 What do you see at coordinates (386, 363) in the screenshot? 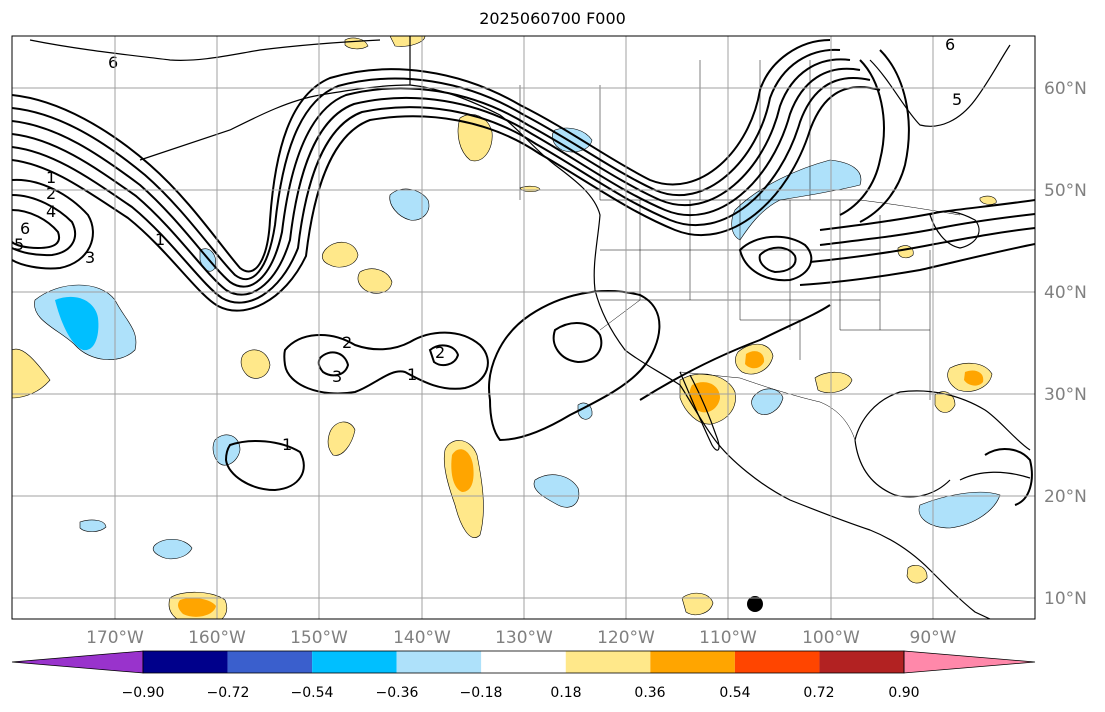
I see `contour-subtropical-high` at bounding box center [386, 363].